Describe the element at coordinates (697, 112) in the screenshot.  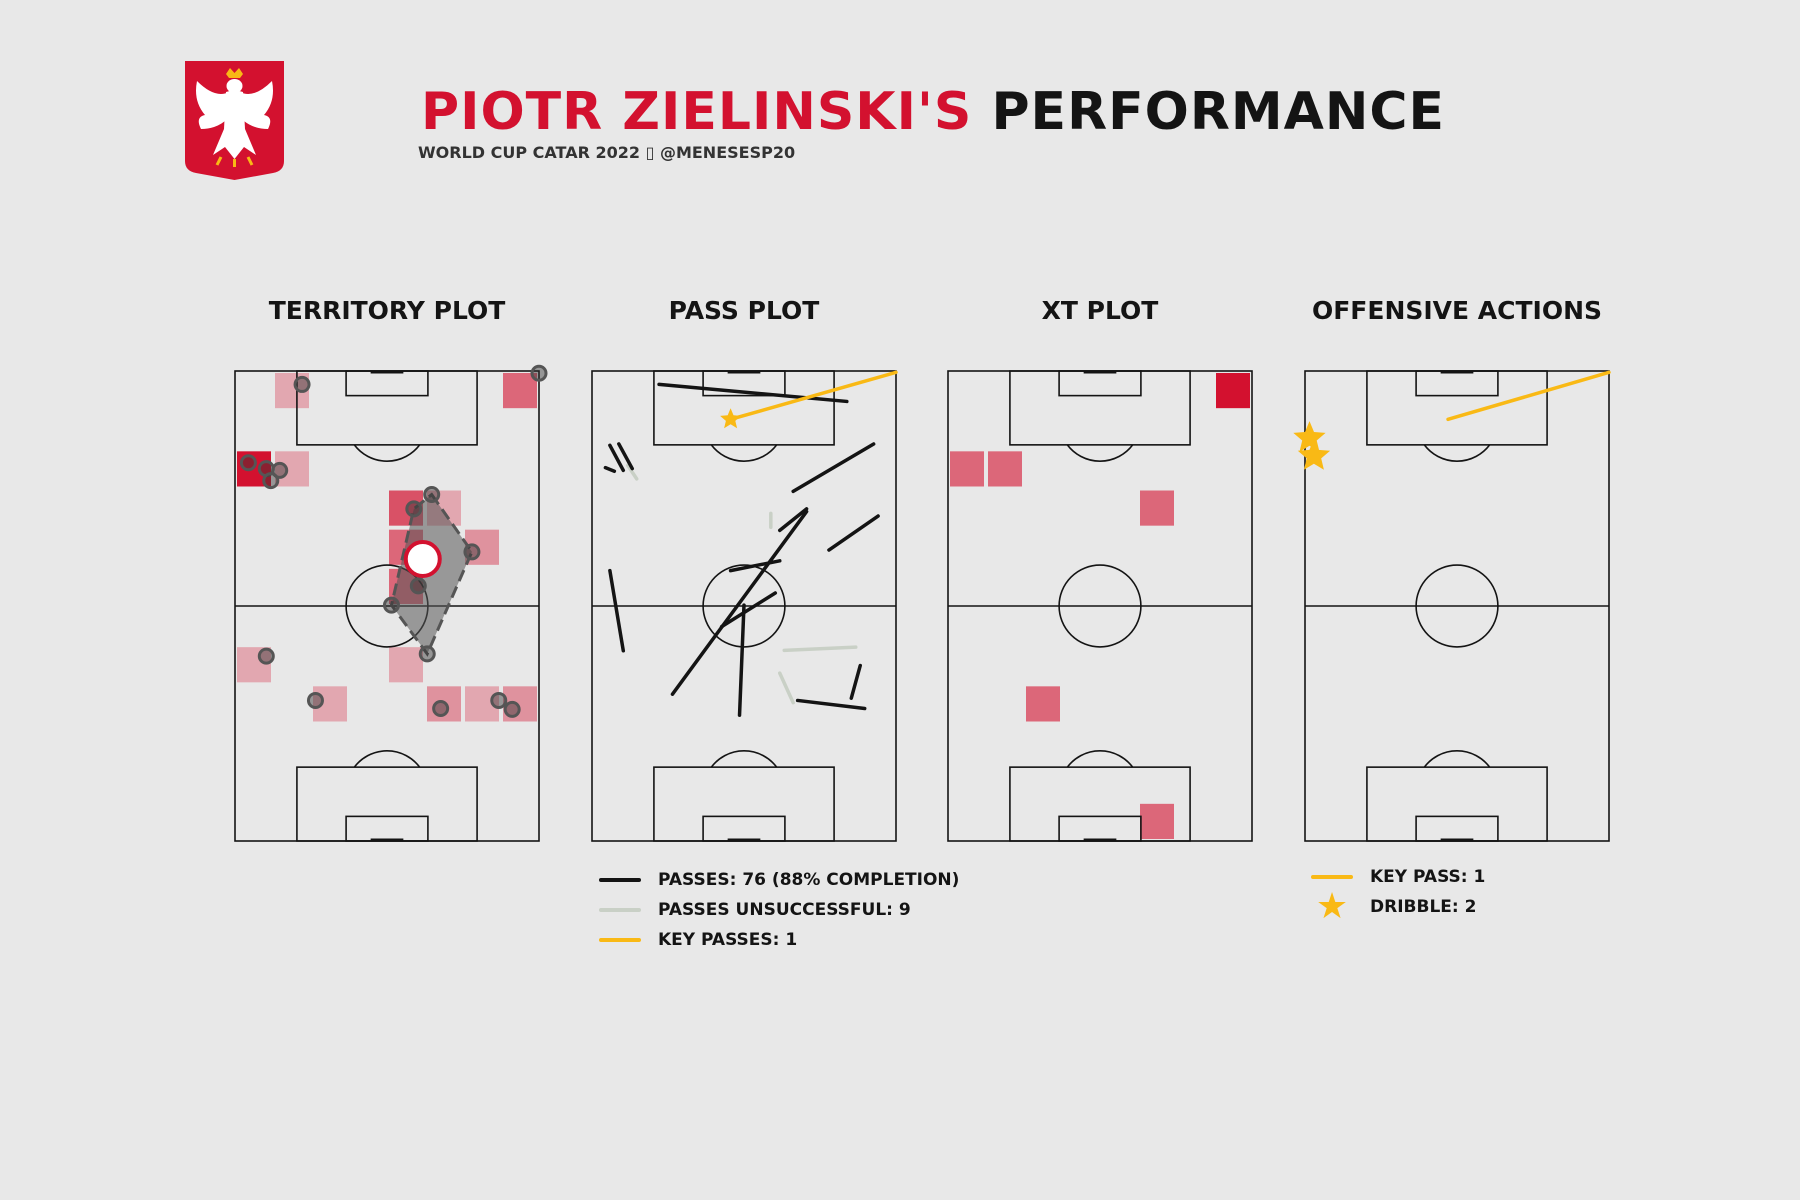
I see `title-player-name: PIOTR ZIELINSKI'S` at that location.